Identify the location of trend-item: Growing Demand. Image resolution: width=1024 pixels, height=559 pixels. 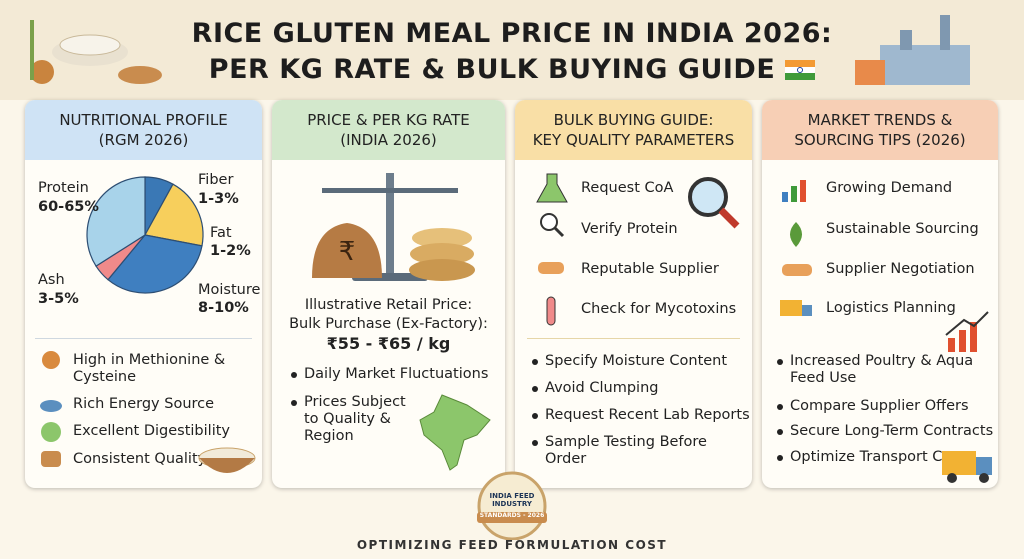
(889, 188).